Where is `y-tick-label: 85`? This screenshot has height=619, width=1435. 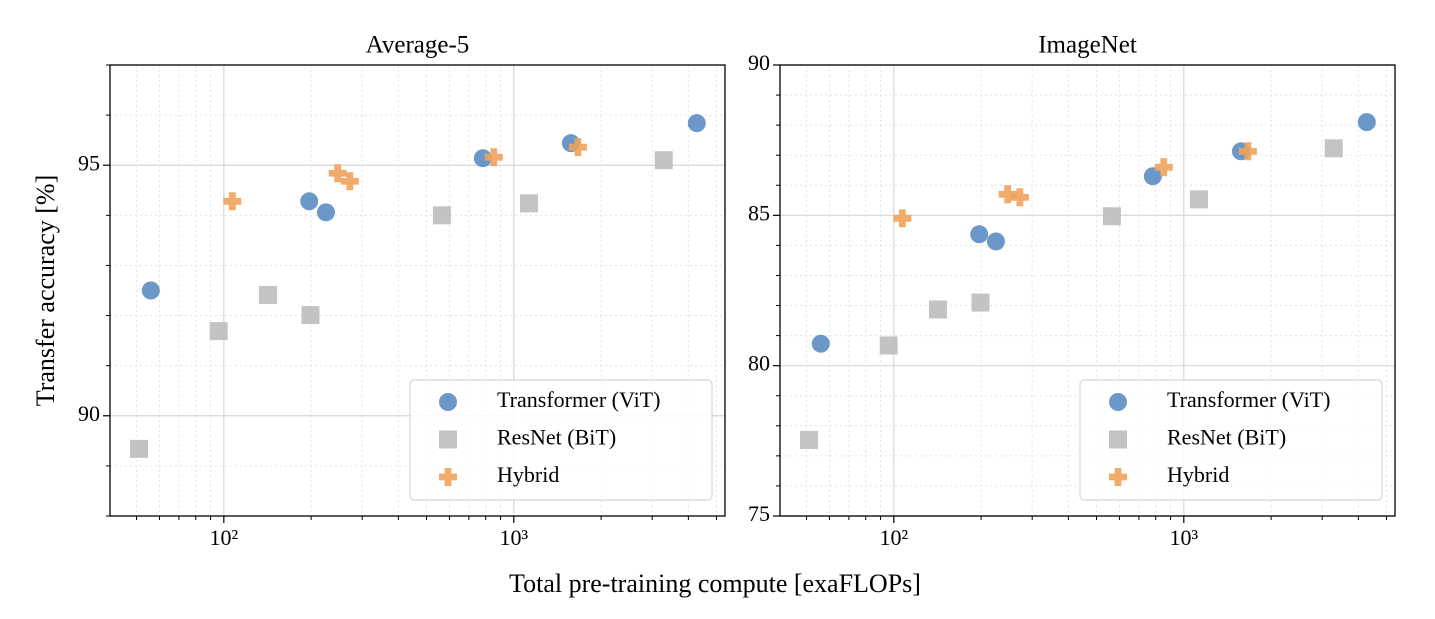 y-tick-label: 85 is located at coordinates (759, 212).